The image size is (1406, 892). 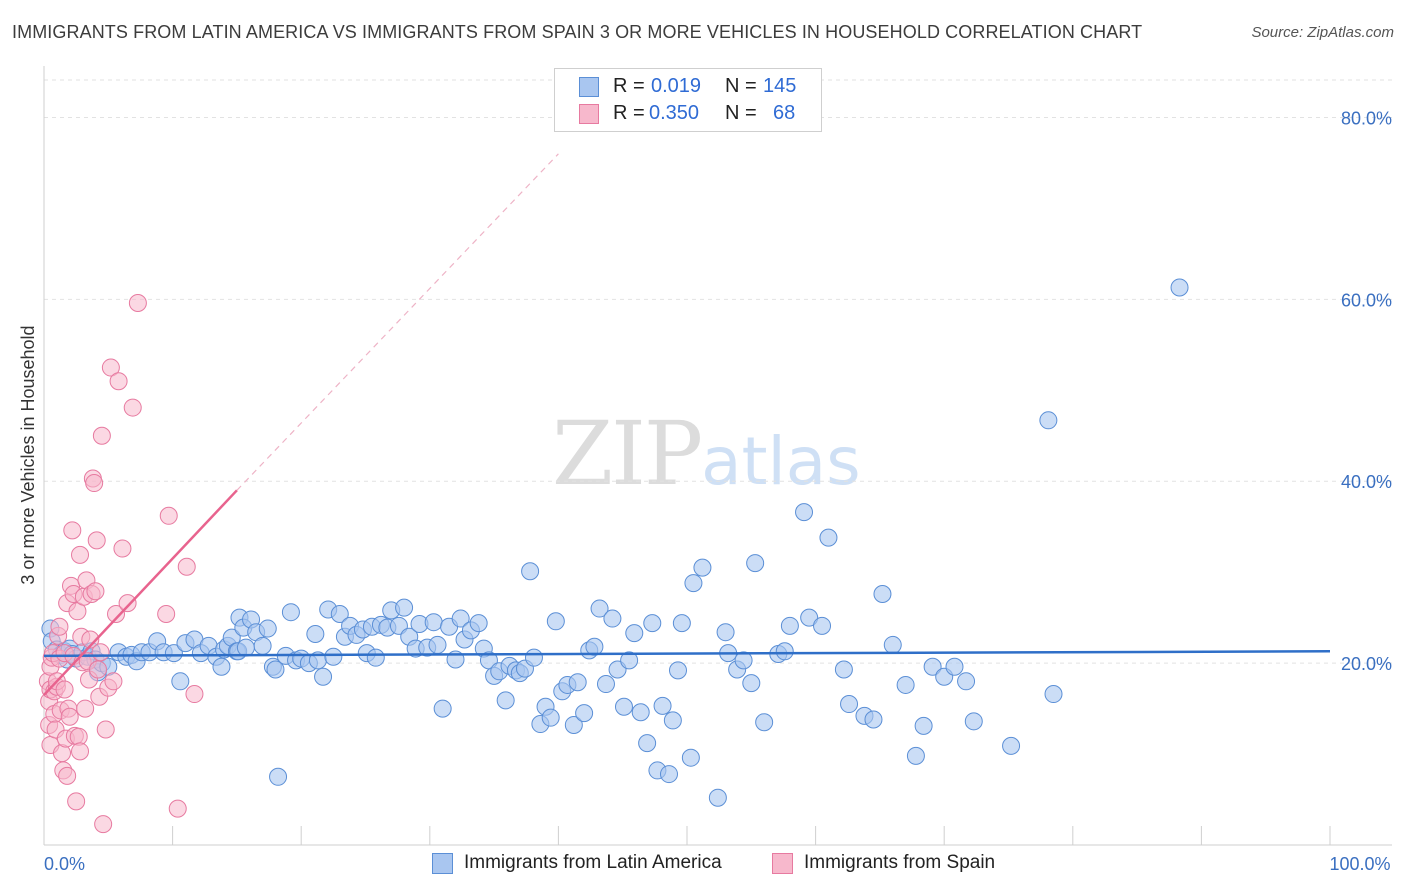 What do you see at coordinates (1366, 391) in the screenshot?
I see `y-tick-labels: 20.0% 40.0% 60.0% 80.0%` at bounding box center [1366, 391].